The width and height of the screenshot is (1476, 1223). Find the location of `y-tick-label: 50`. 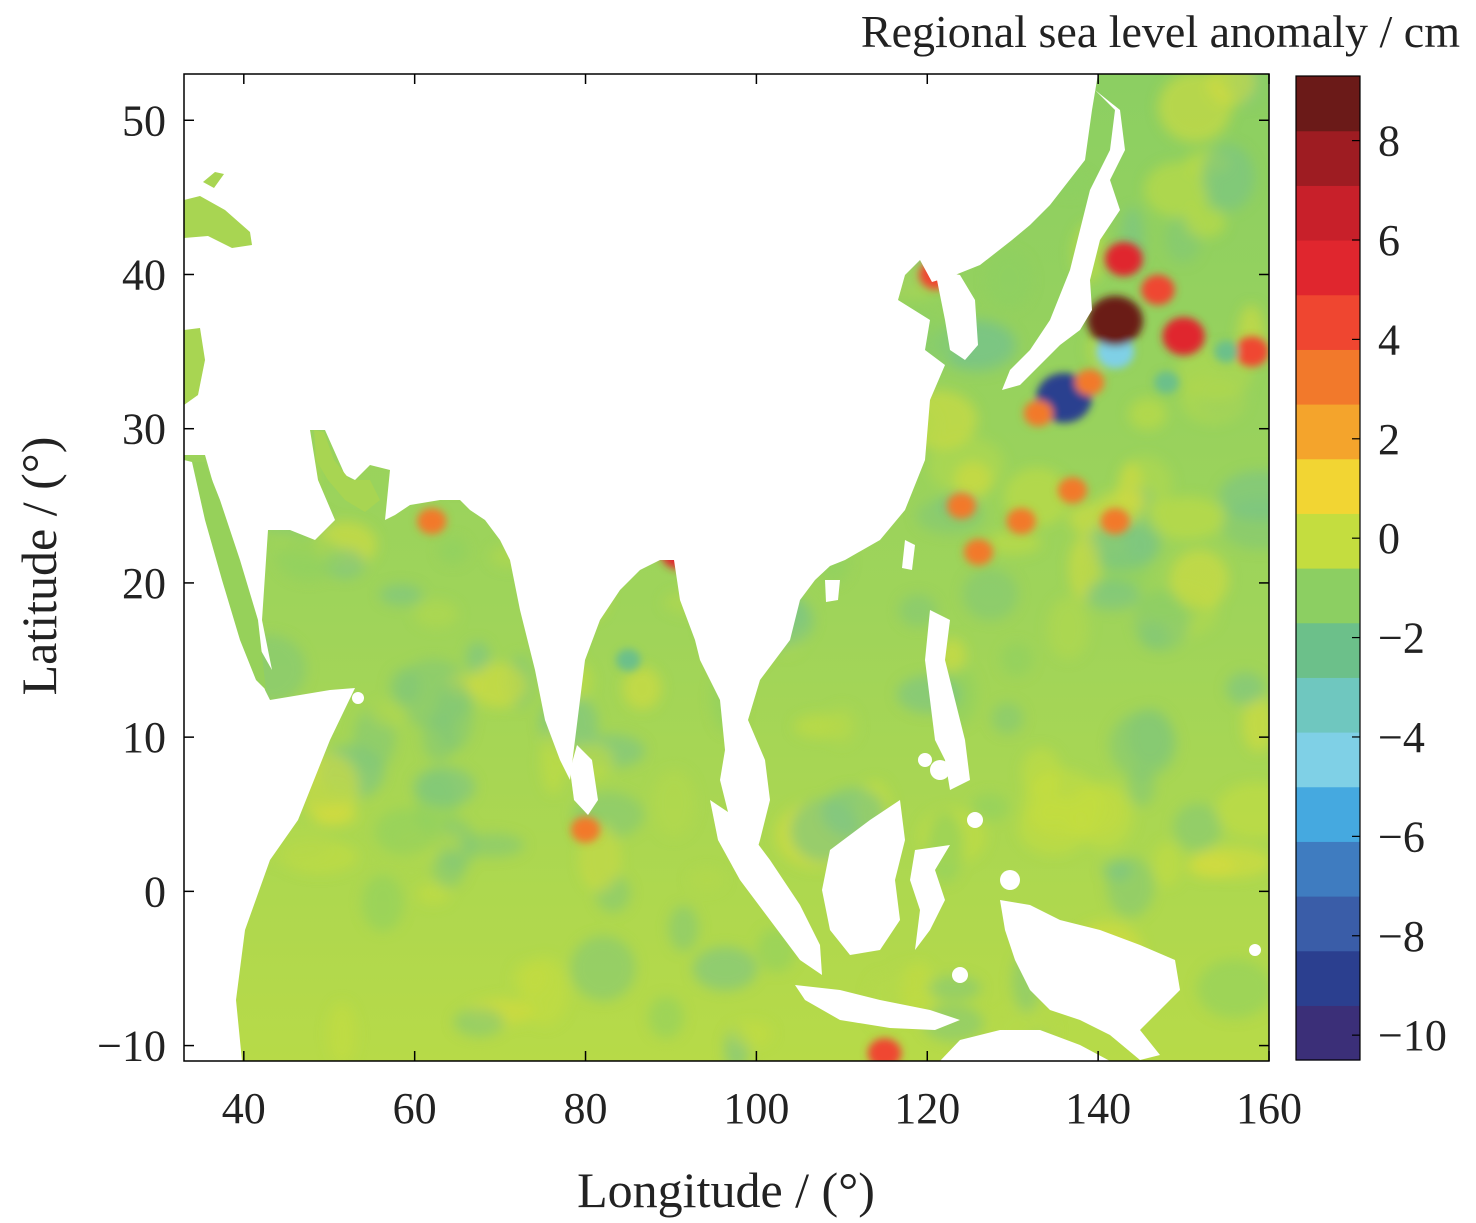

y-tick-label: 50 is located at coordinates (144, 120).